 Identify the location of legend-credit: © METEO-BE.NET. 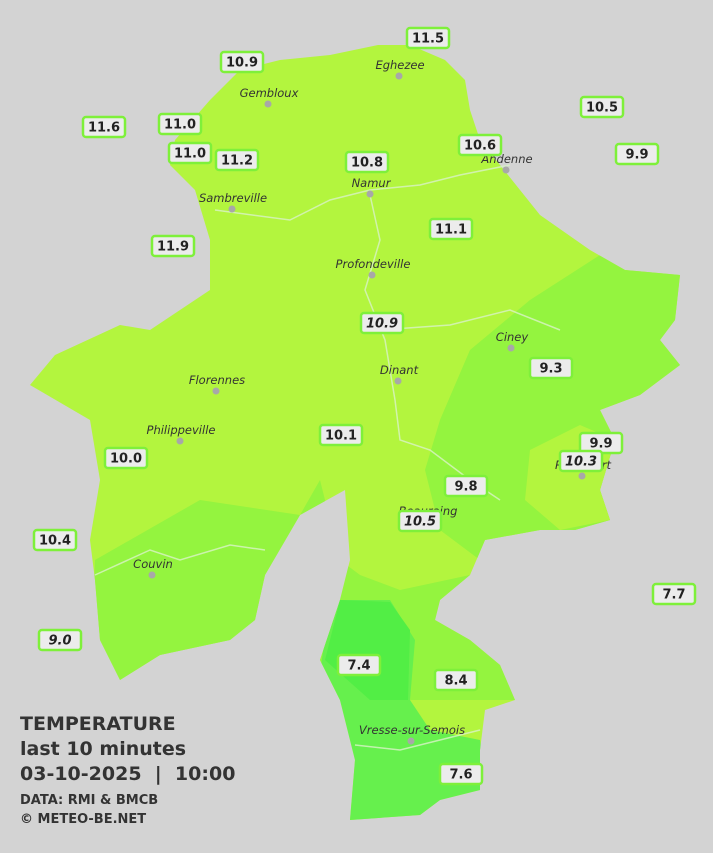
(83, 819).